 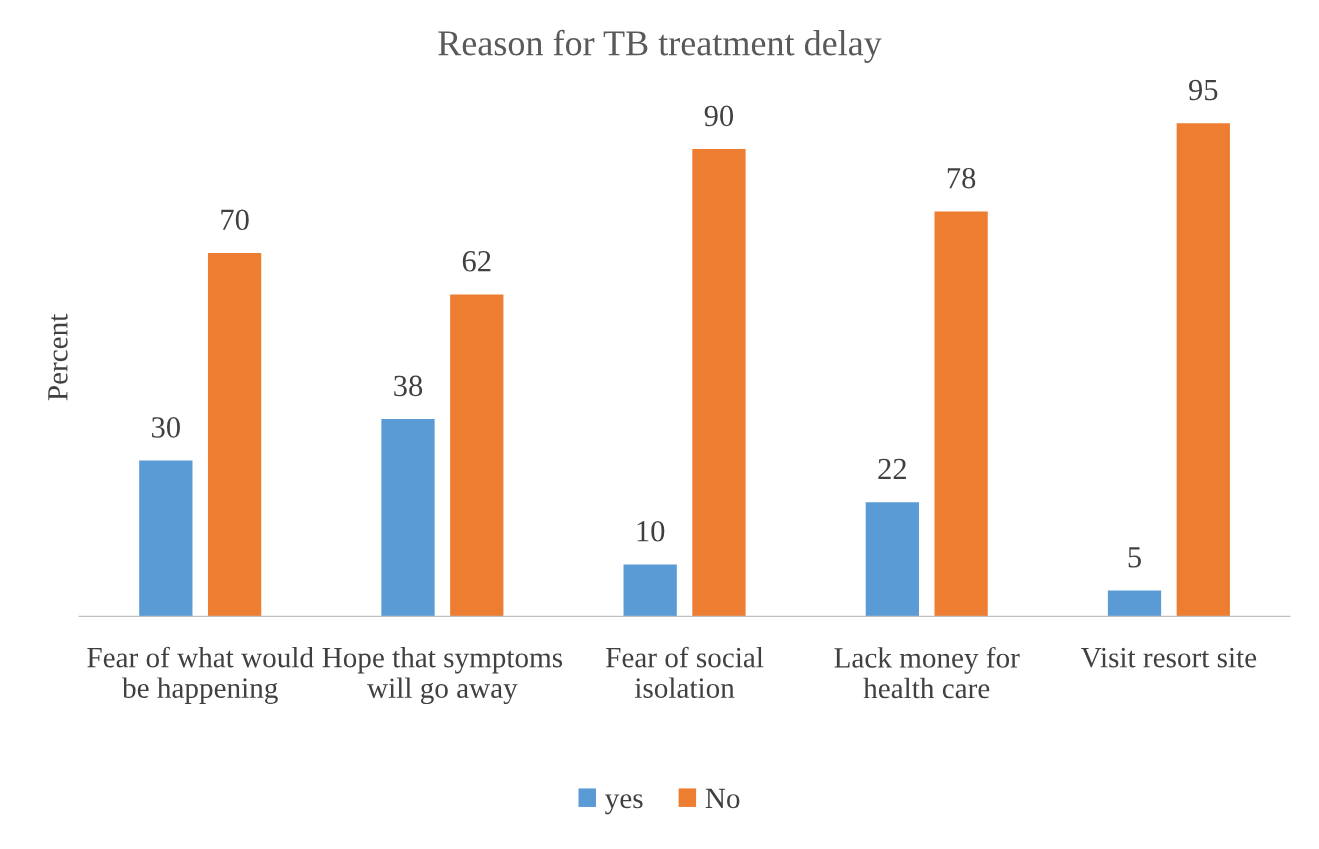 I want to click on legend-label: yes, so click(x=624, y=804).